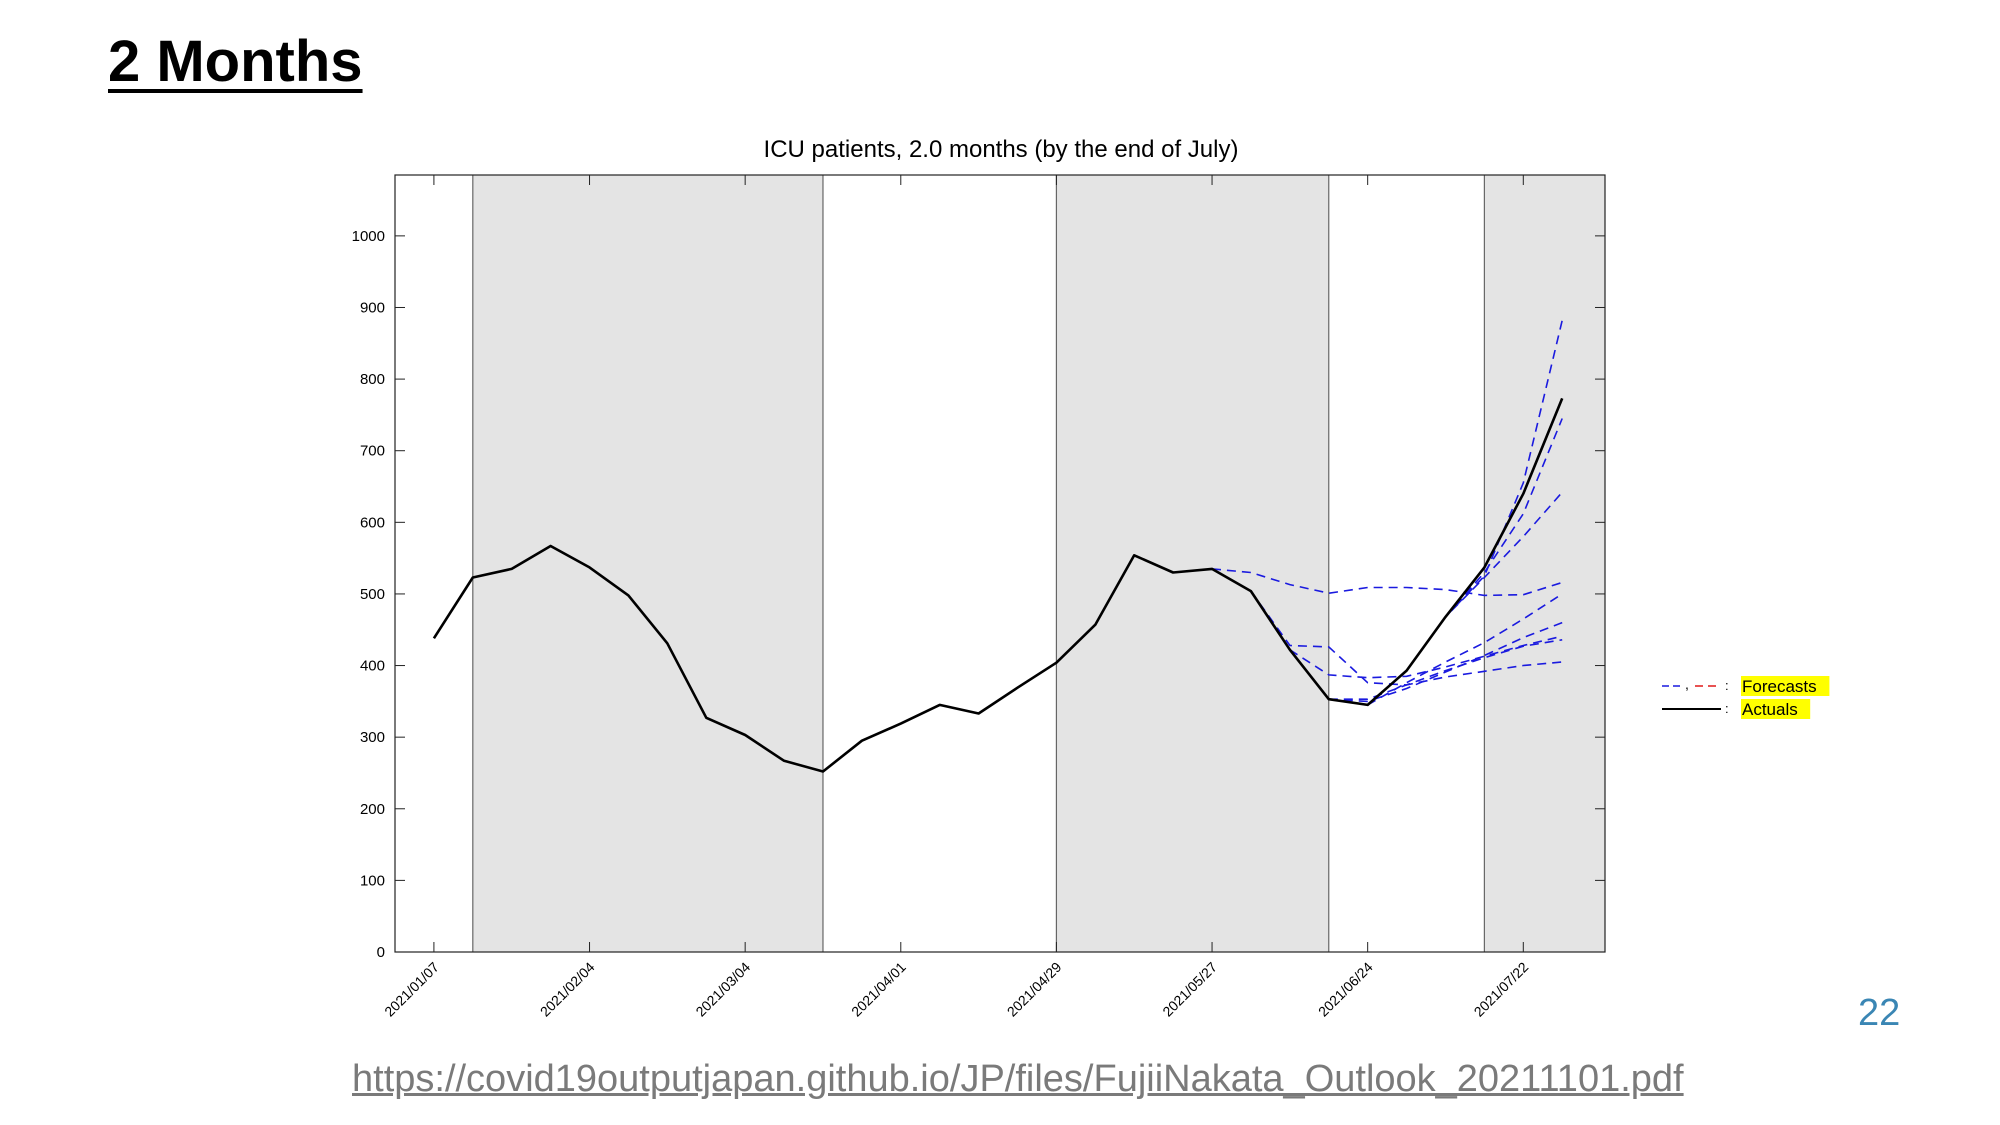 This screenshot has width=2000, height=1125. Describe the element at coordinates (1770, 709) in the screenshot. I see `legend-label-actuals: Actuals` at that location.